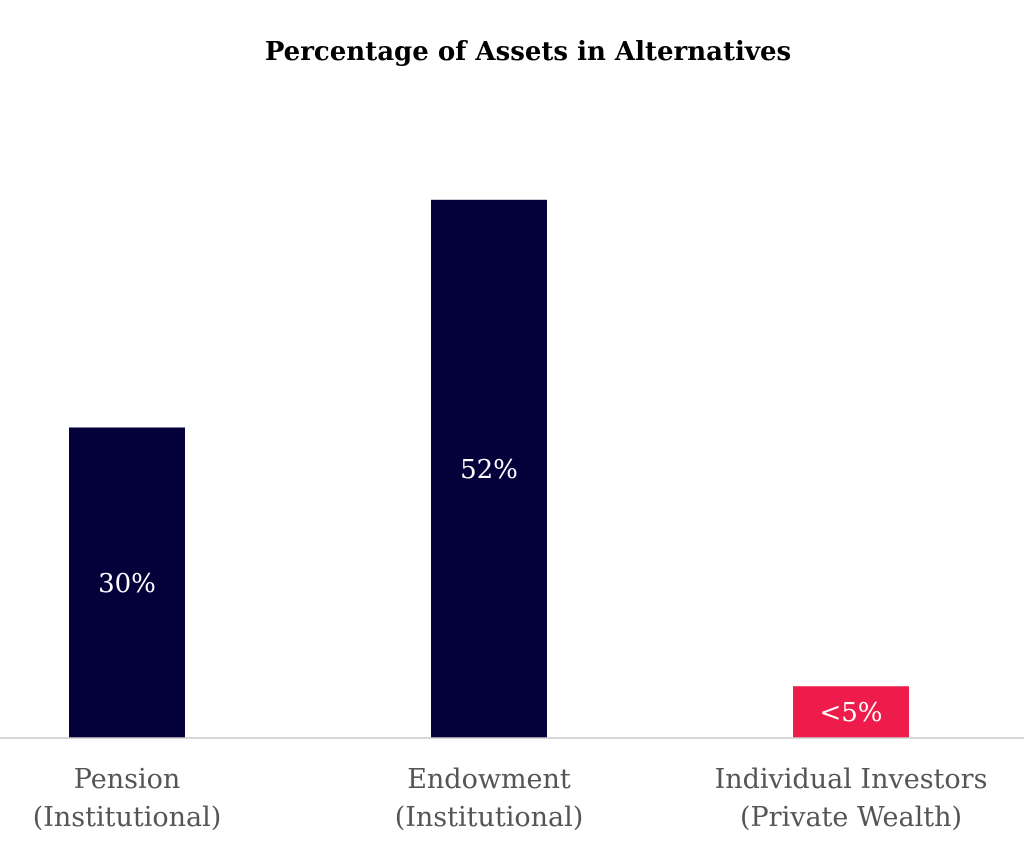 The height and width of the screenshot is (848, 1024). Describe the element at coordinates (851, 779) in the screenshot. I see `category-label-3-line-1: Individual Investors` at that location.